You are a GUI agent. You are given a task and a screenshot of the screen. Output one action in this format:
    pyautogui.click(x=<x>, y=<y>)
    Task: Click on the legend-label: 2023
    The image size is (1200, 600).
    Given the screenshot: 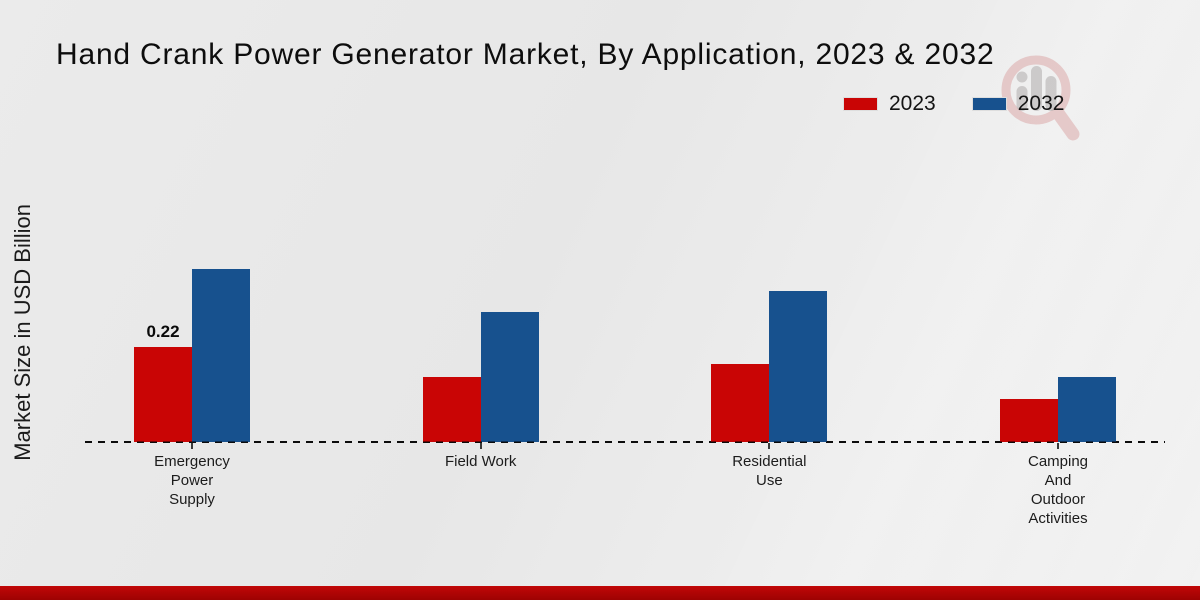 What is the action you would take?
    pyautogui.click(x=912, y=103)
    